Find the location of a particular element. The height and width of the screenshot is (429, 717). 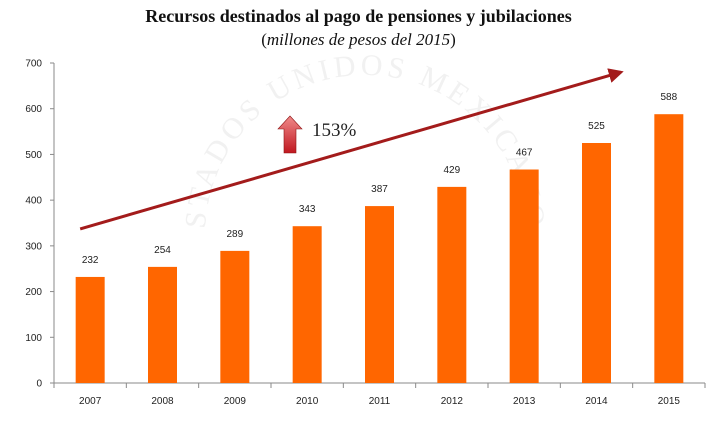

data-label: 289 is located at coordinates (234, 234).